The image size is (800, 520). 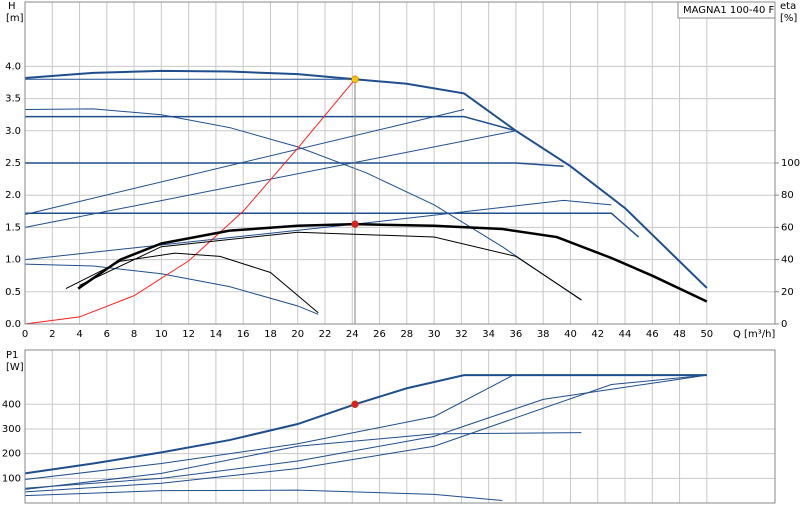 What do you see at coordinates (25, 334) in the screenshot?
I see `x-tick-label: 0` at bounding box center [25, 334].